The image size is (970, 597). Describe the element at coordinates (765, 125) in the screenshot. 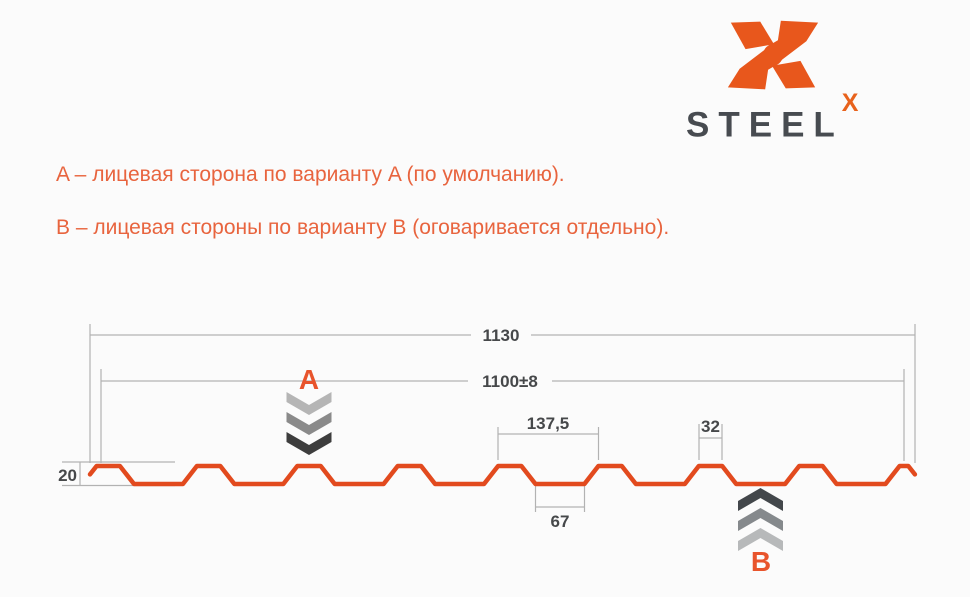

I see `logo-brand-text: STEEL` at that location.